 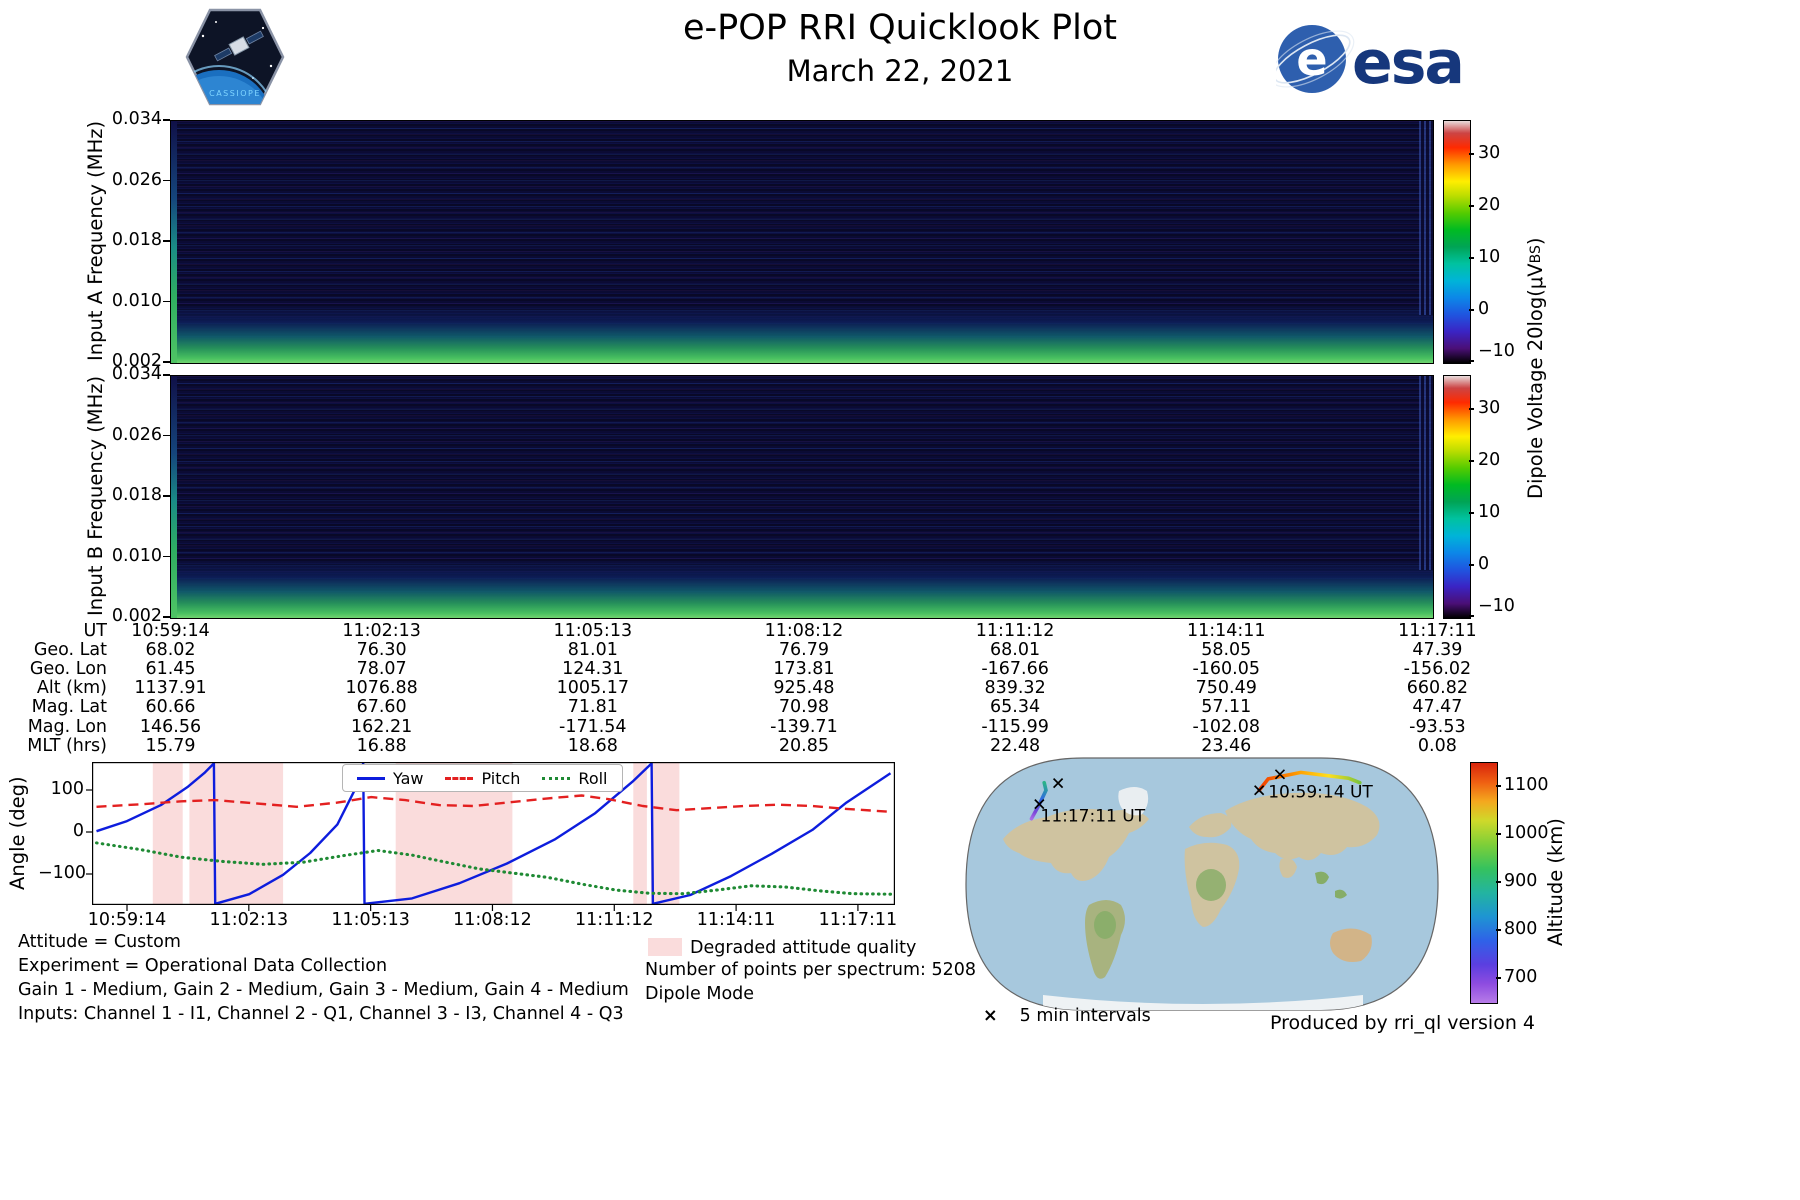 I want to click on ephemeris-row-label: Geo. Lon, so click(x=68, y=669).